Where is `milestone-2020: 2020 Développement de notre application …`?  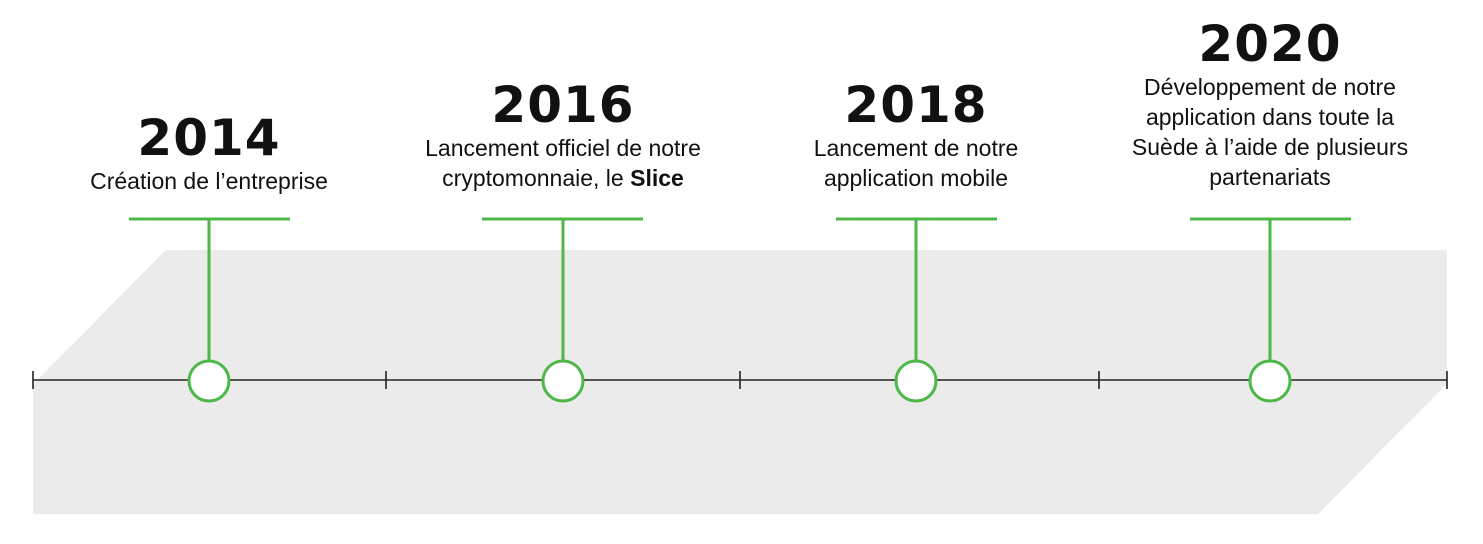
milestone-2020: 2020 Développement de notre application … is located at coordinates (1270, 104).